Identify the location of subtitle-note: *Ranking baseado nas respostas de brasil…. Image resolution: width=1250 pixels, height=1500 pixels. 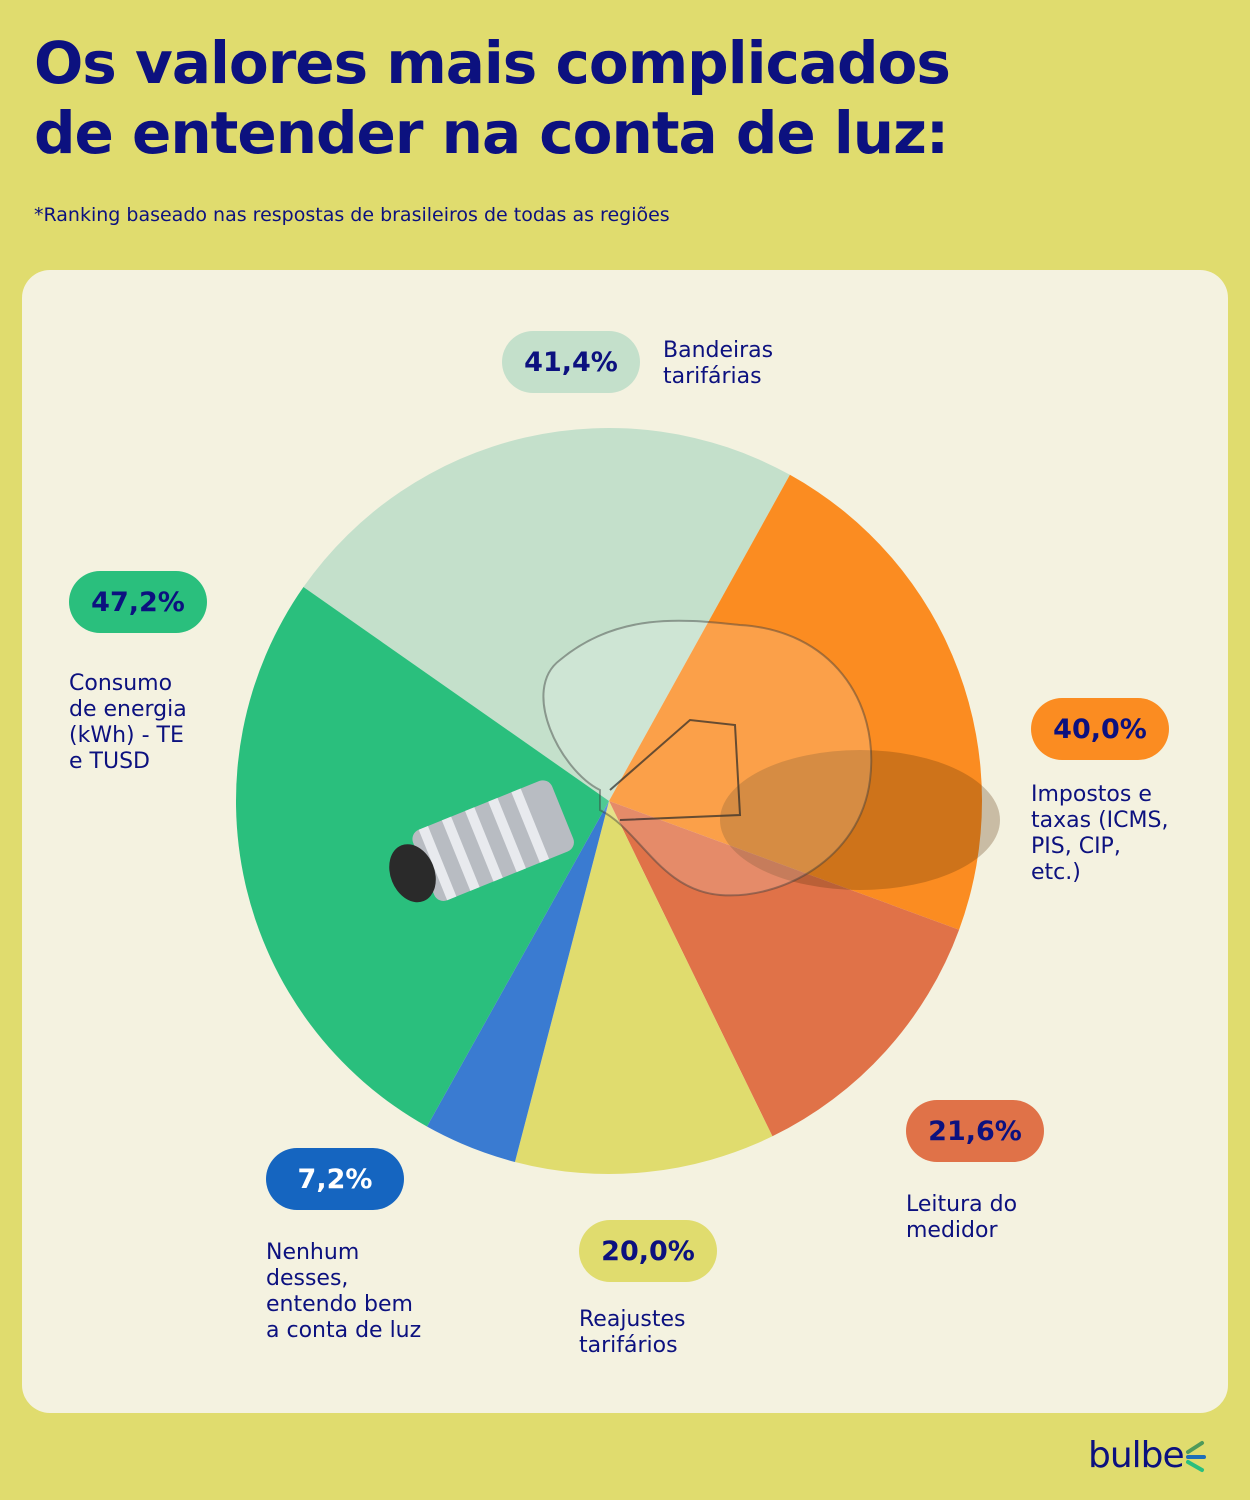
(352, 215).